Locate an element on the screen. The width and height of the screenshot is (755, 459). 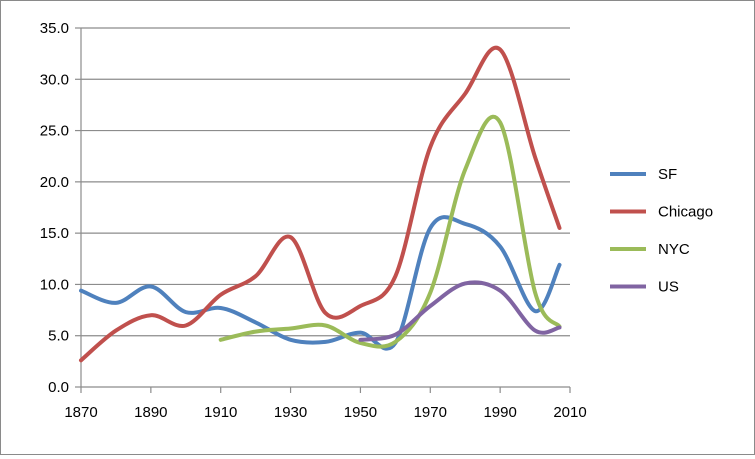
y-tick-label: 10.0 is located at coordinates (54, 284).